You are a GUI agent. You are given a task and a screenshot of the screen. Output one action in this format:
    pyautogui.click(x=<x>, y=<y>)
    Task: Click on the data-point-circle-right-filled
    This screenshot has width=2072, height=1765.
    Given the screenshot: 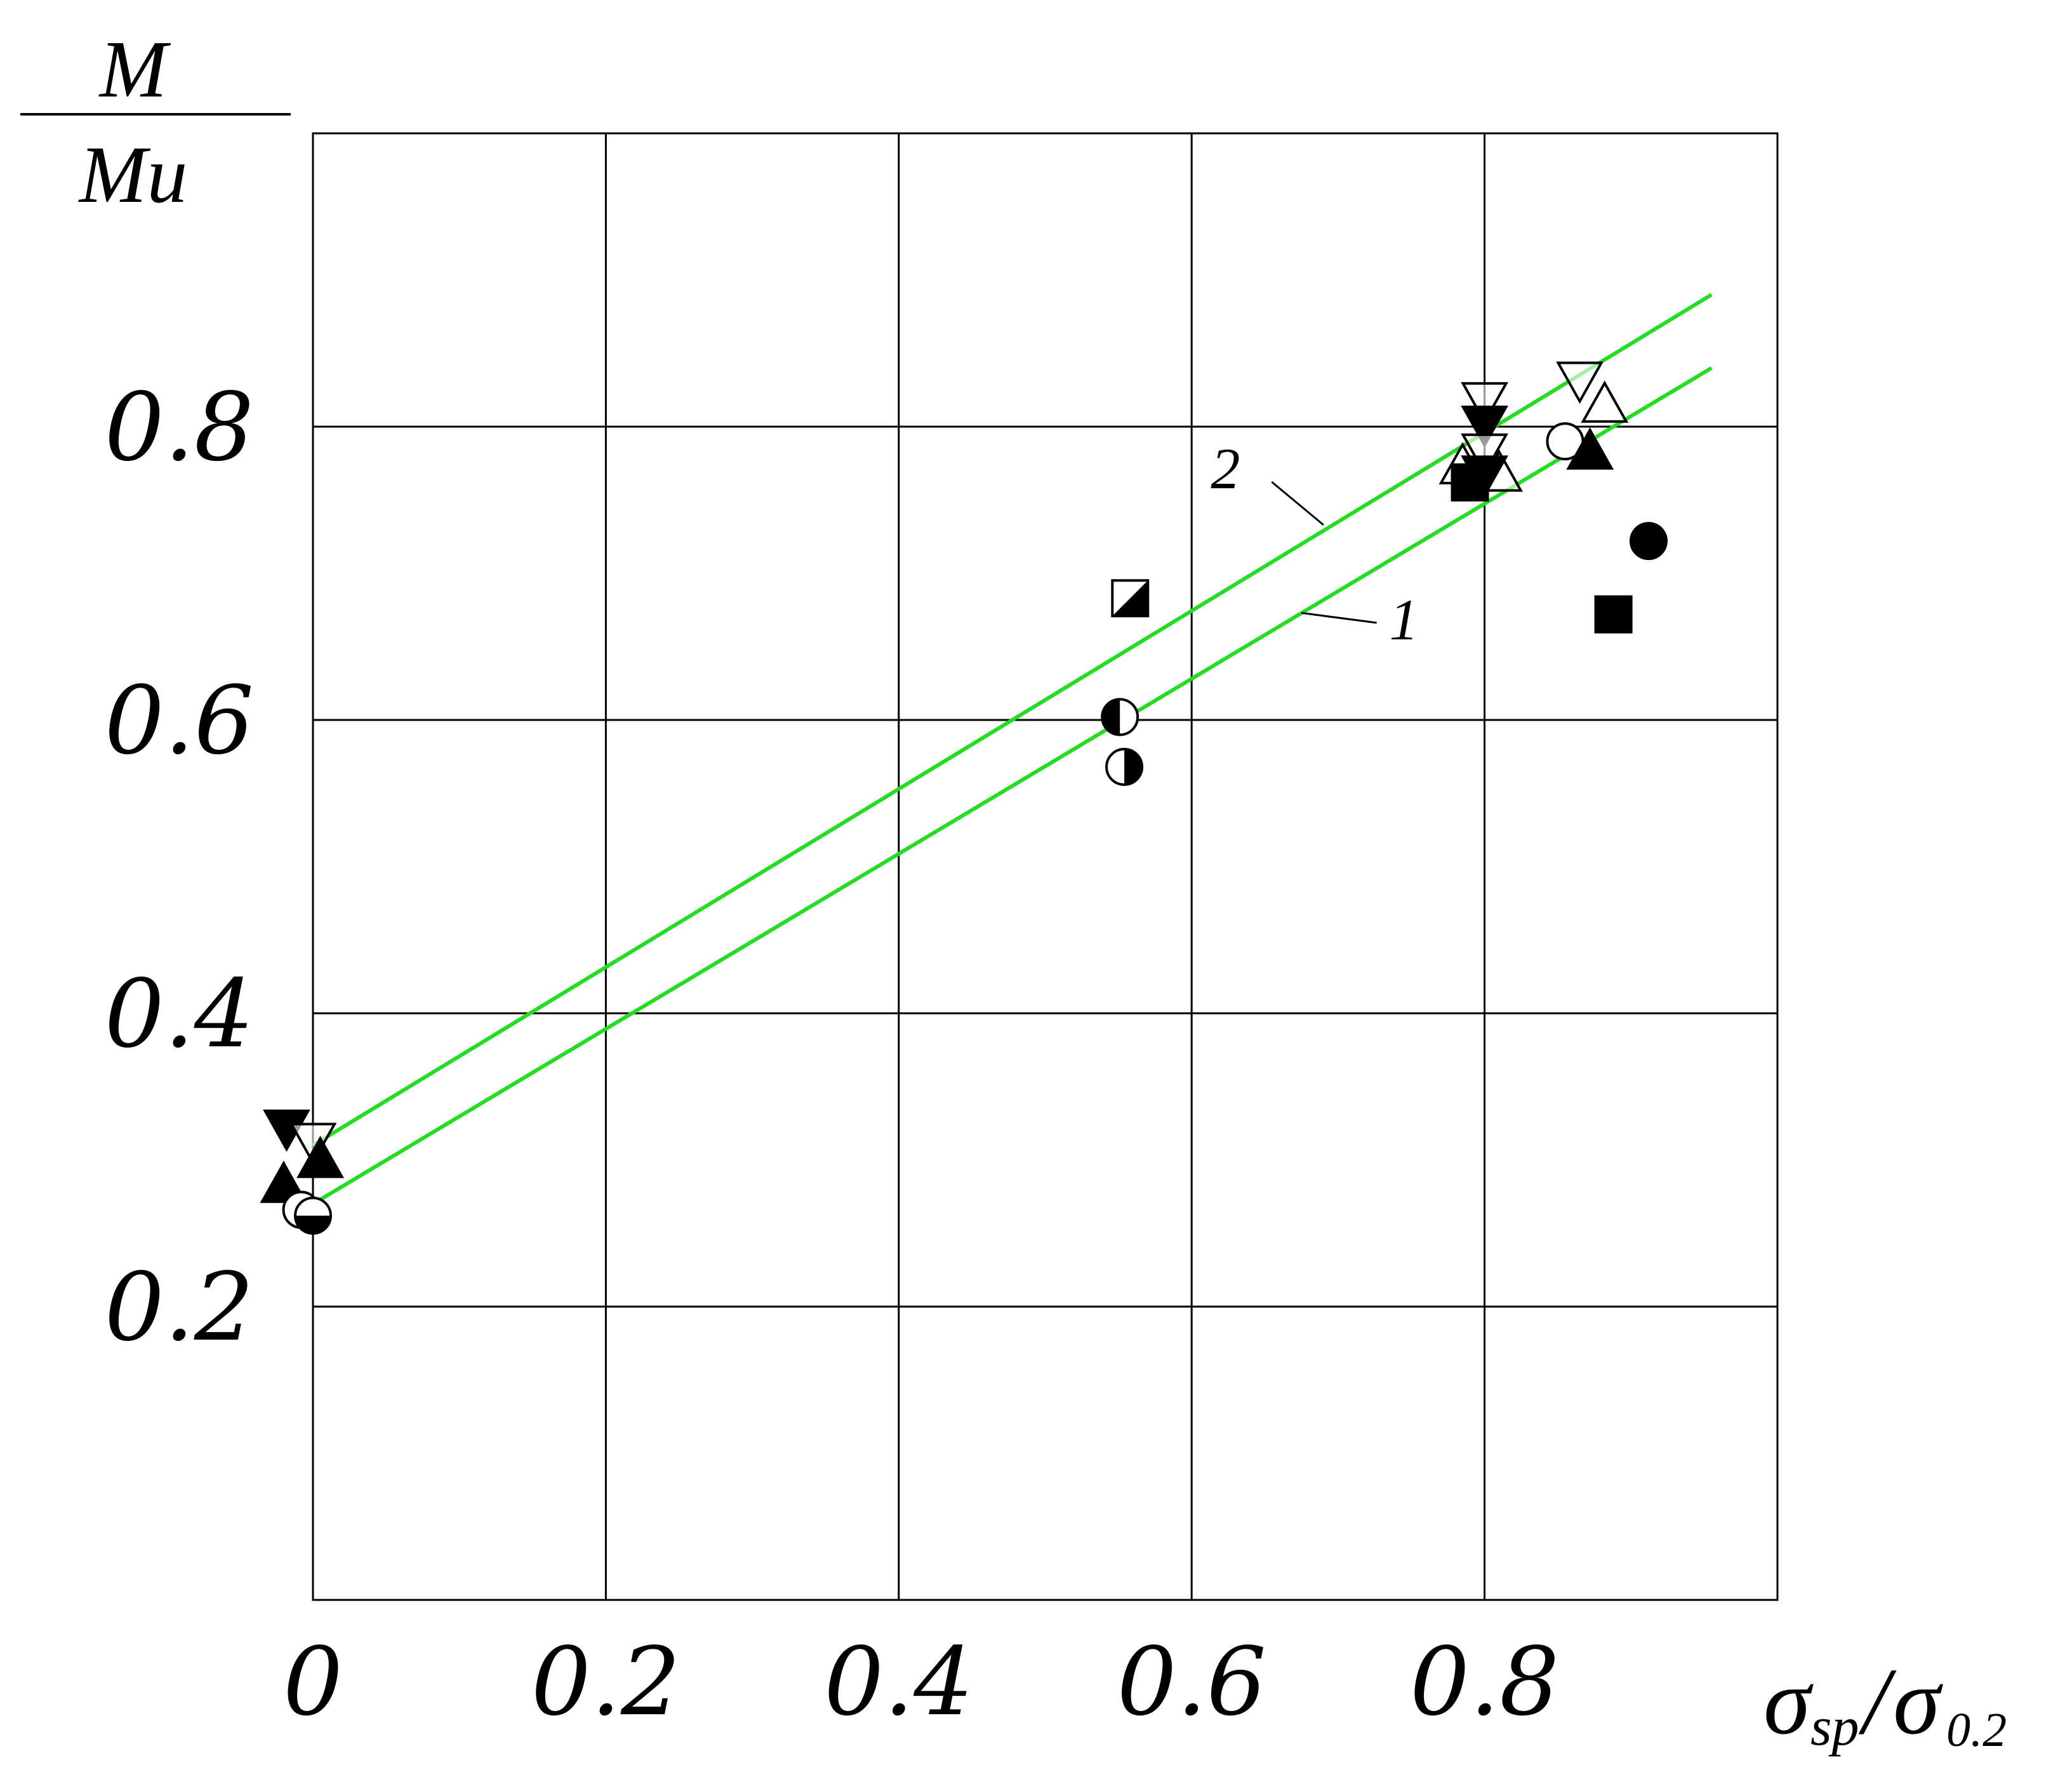 What is the action you would take?
    pyautogui.click(x=1124, y=767)
    